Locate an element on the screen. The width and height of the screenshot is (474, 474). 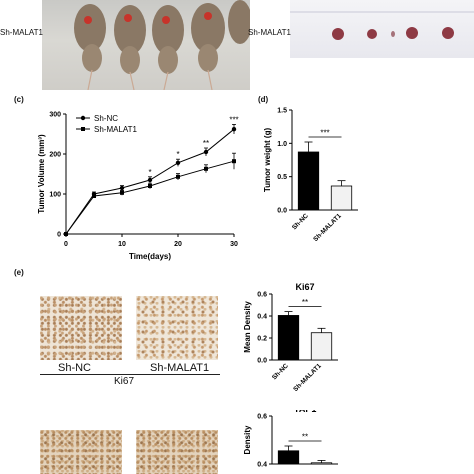
x-axis-label: Time(days) is located at coordinates (150, 256).